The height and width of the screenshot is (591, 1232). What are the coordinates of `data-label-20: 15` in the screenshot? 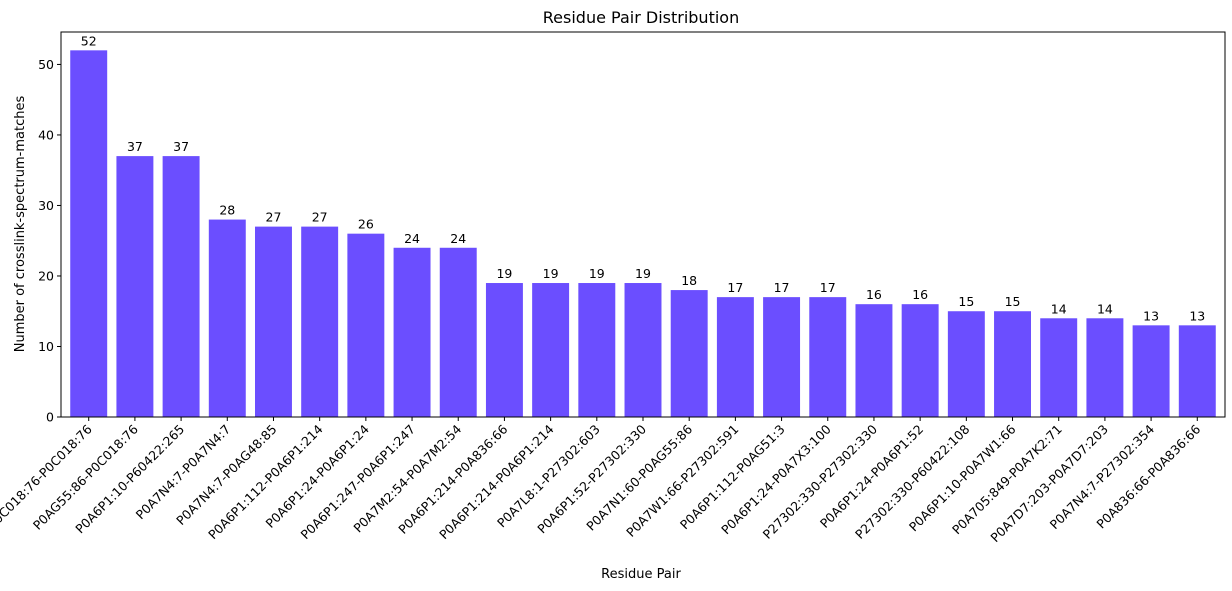 It's located at (966, 301).